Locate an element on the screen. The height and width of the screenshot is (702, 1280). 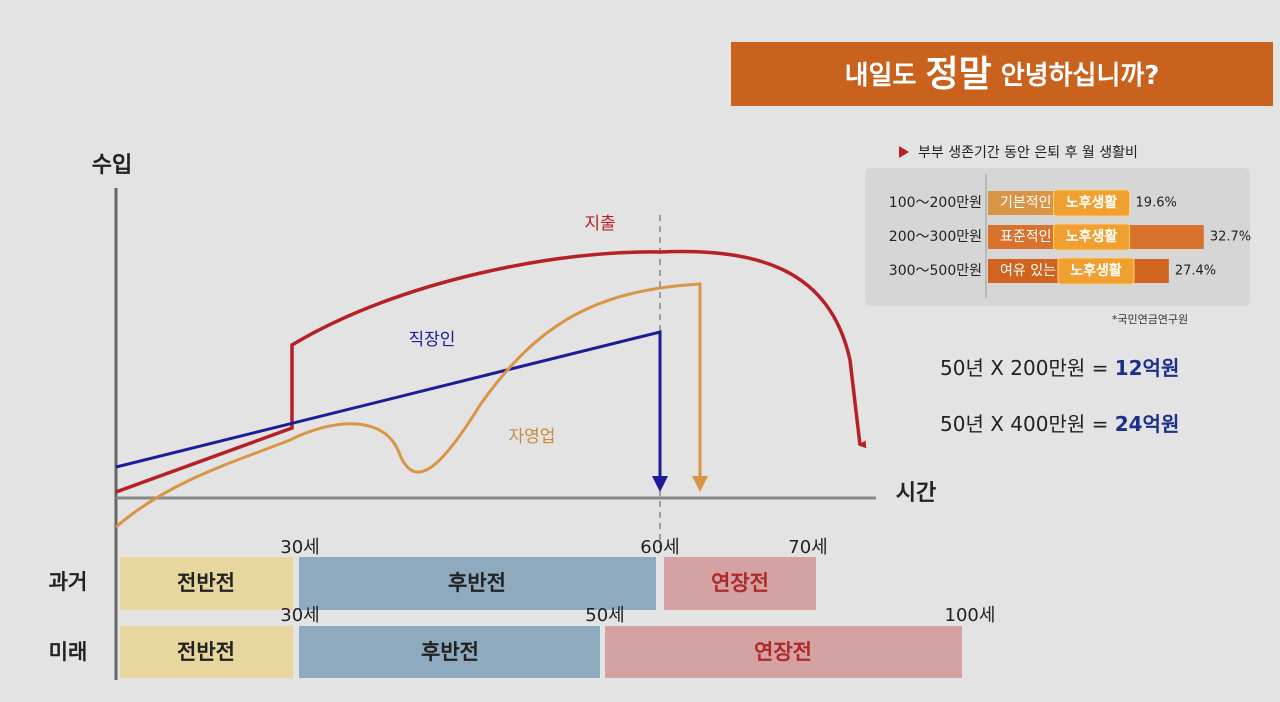
age-label: 60세 is located at coordinates (659, 547).